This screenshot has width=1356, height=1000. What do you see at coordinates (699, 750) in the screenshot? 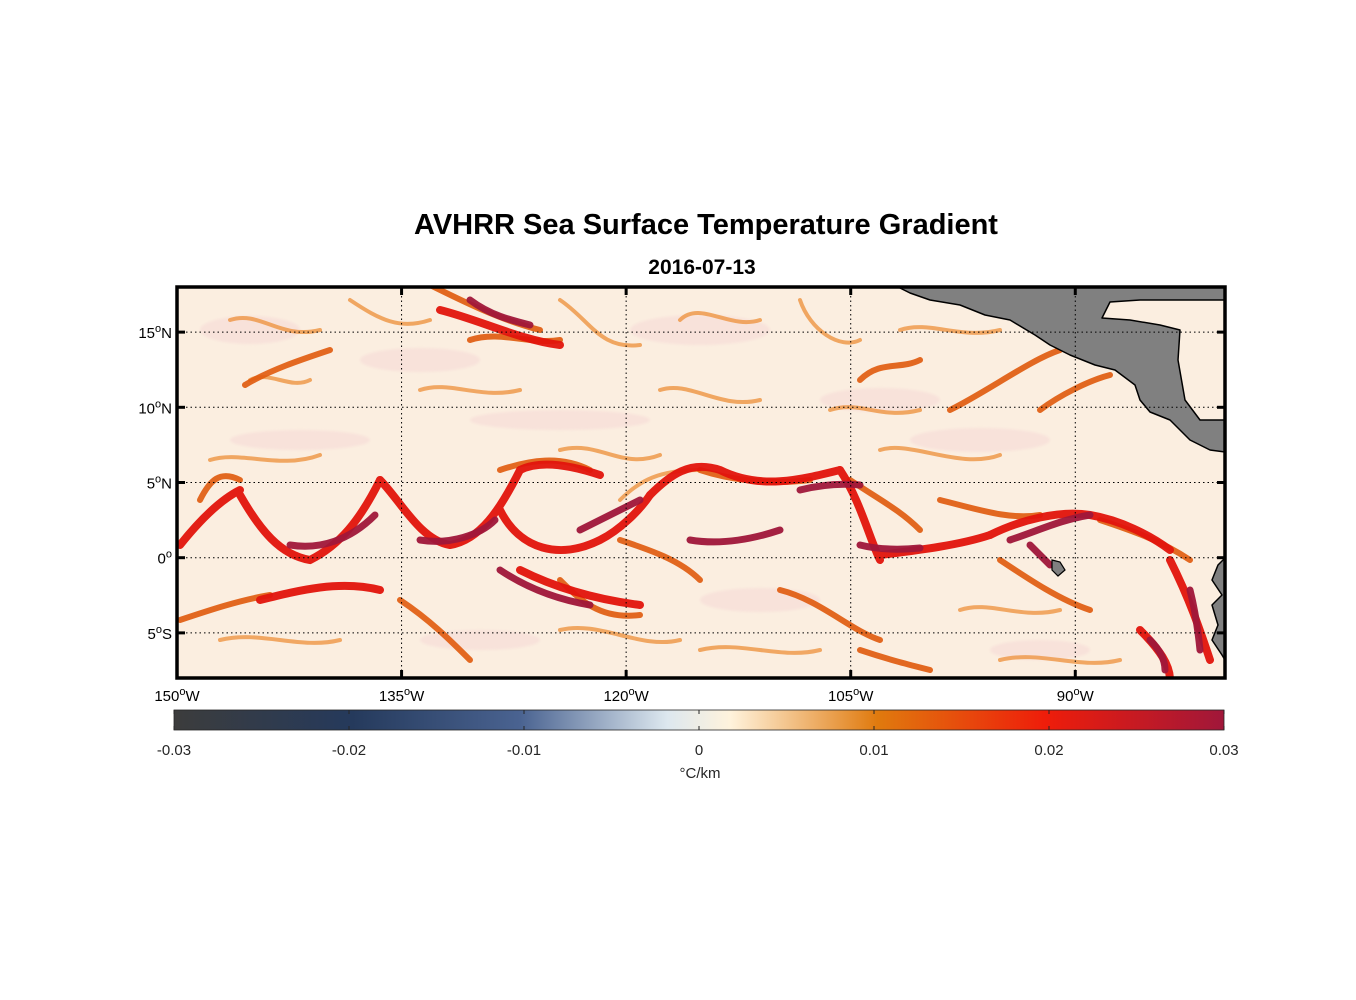
I see `colorbar-tick-label: 0` at bounding box center [699, 750].